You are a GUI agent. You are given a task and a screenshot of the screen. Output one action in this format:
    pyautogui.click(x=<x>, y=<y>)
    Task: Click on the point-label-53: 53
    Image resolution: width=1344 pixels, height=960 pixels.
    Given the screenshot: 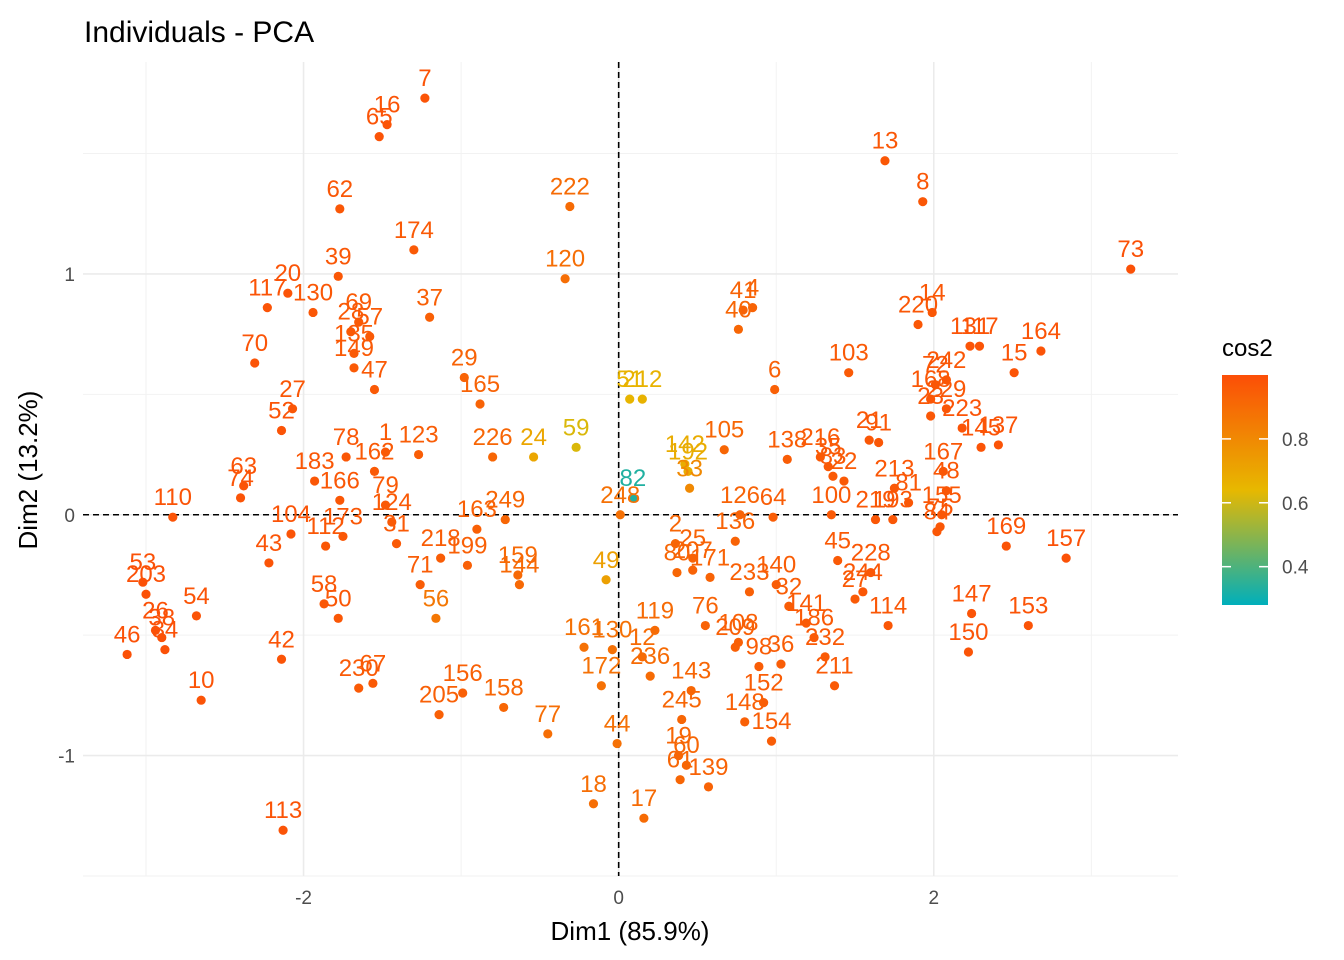 What is the action you would take?
    pyautogui.click(x=143, y=562)
    